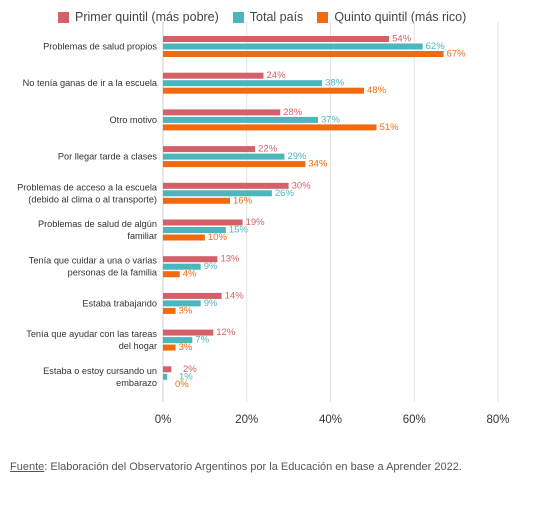 The image size is (542, 507). Describe the element at coordinates (190, 369) in the screenshot. I see `data-label-s0-c9: 2%` at that location.